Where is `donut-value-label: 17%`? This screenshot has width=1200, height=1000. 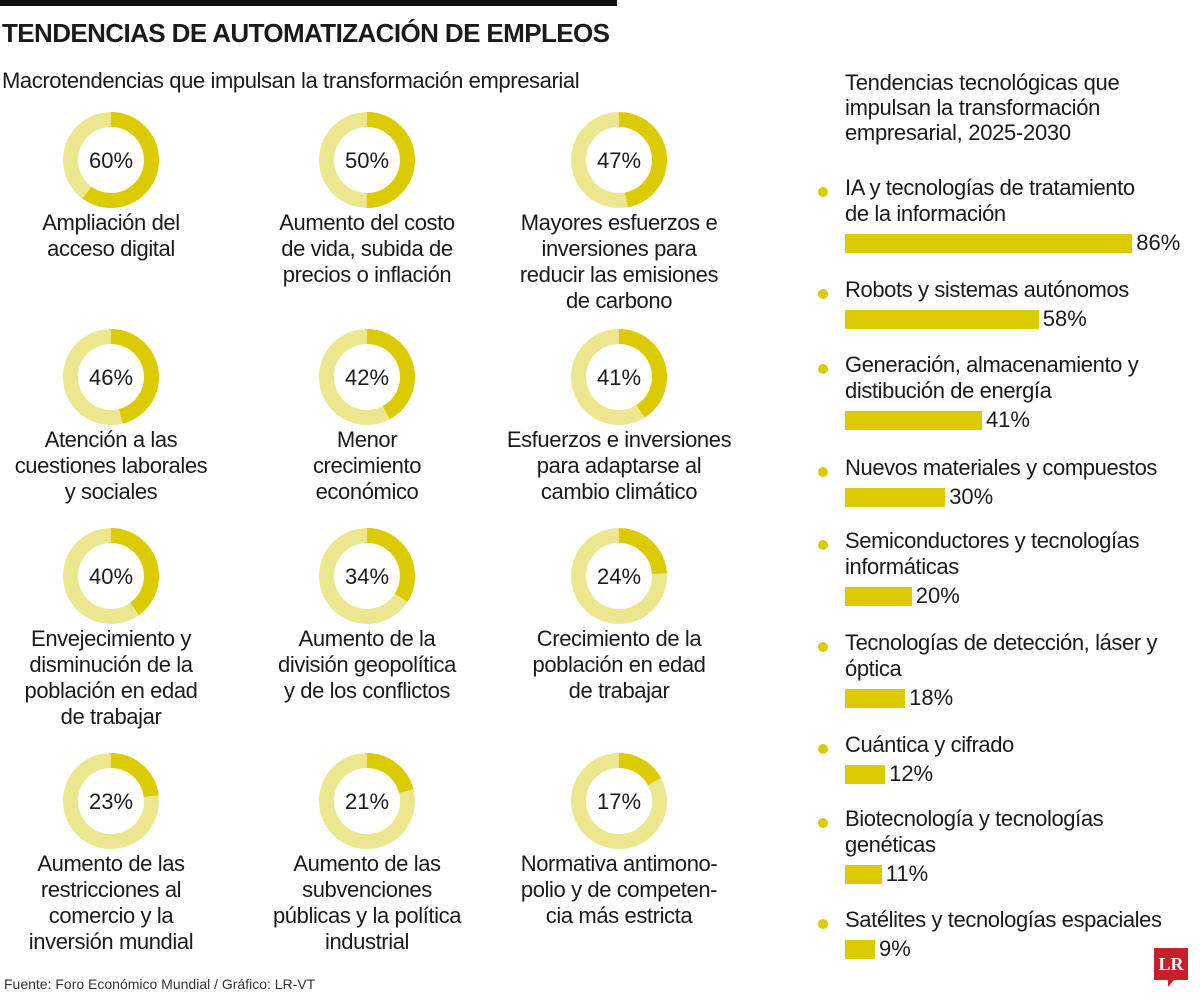 donut-value-label: 17% is located at coordinates (619, 801).